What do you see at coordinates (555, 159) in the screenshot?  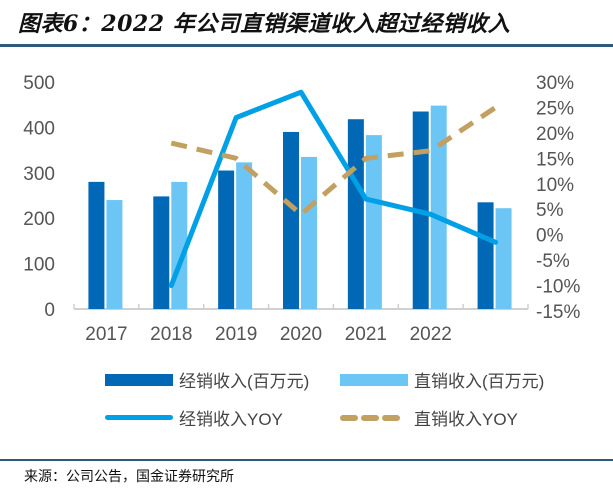 I see `right-axis-tick-label: 15%` at bounding box center [555, 159].